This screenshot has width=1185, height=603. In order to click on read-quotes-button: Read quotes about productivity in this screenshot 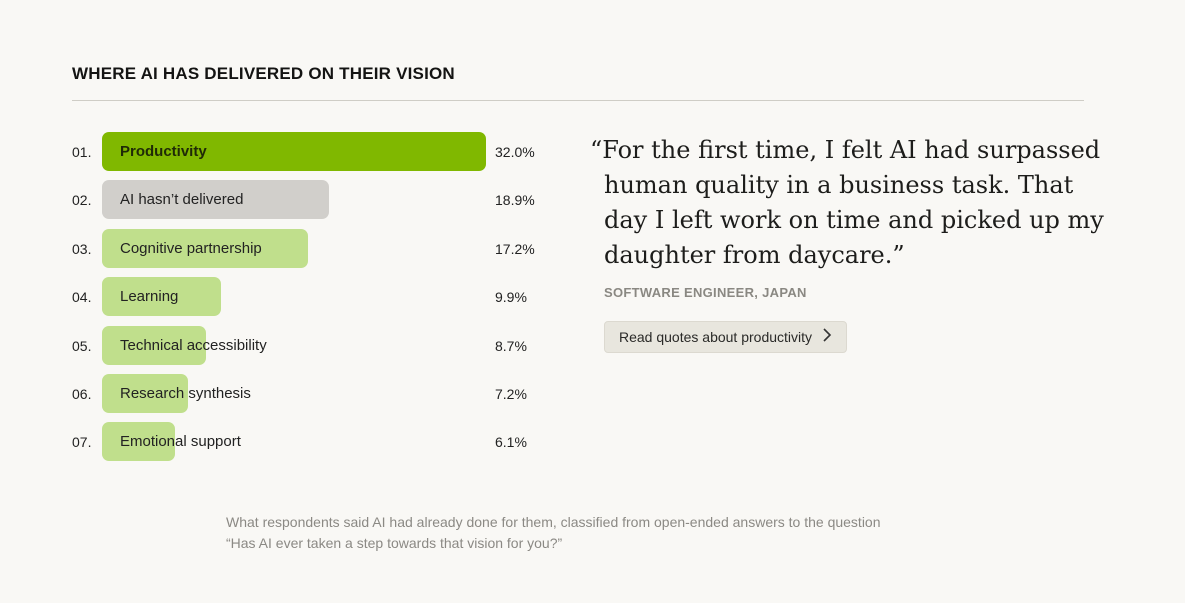, I will do `click(726, 337)`.